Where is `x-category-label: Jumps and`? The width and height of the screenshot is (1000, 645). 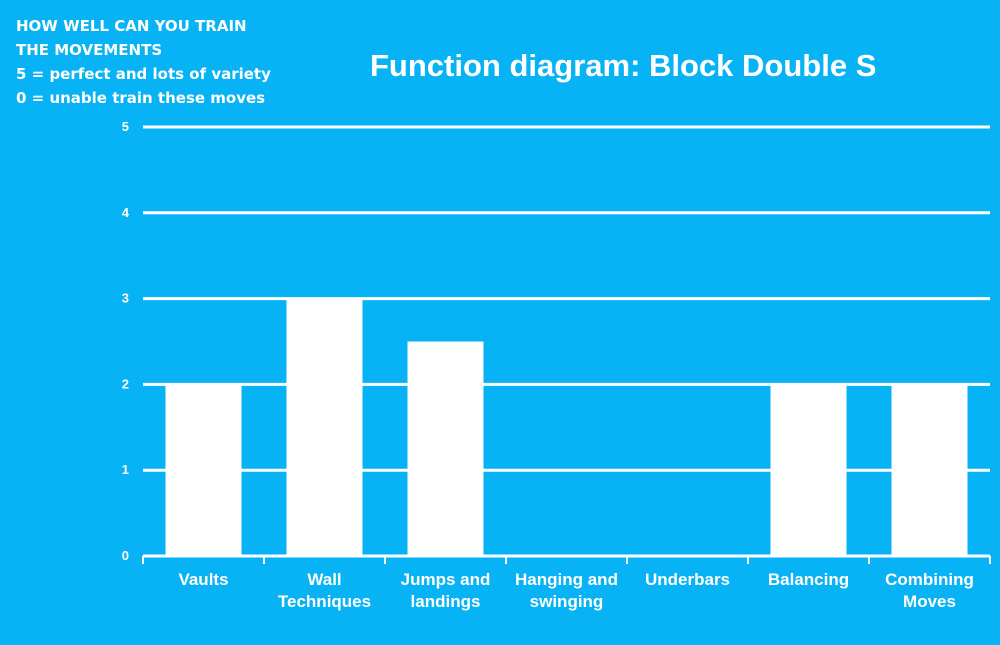 x-category-label: Jumps and is located at coordinates (446, 579).